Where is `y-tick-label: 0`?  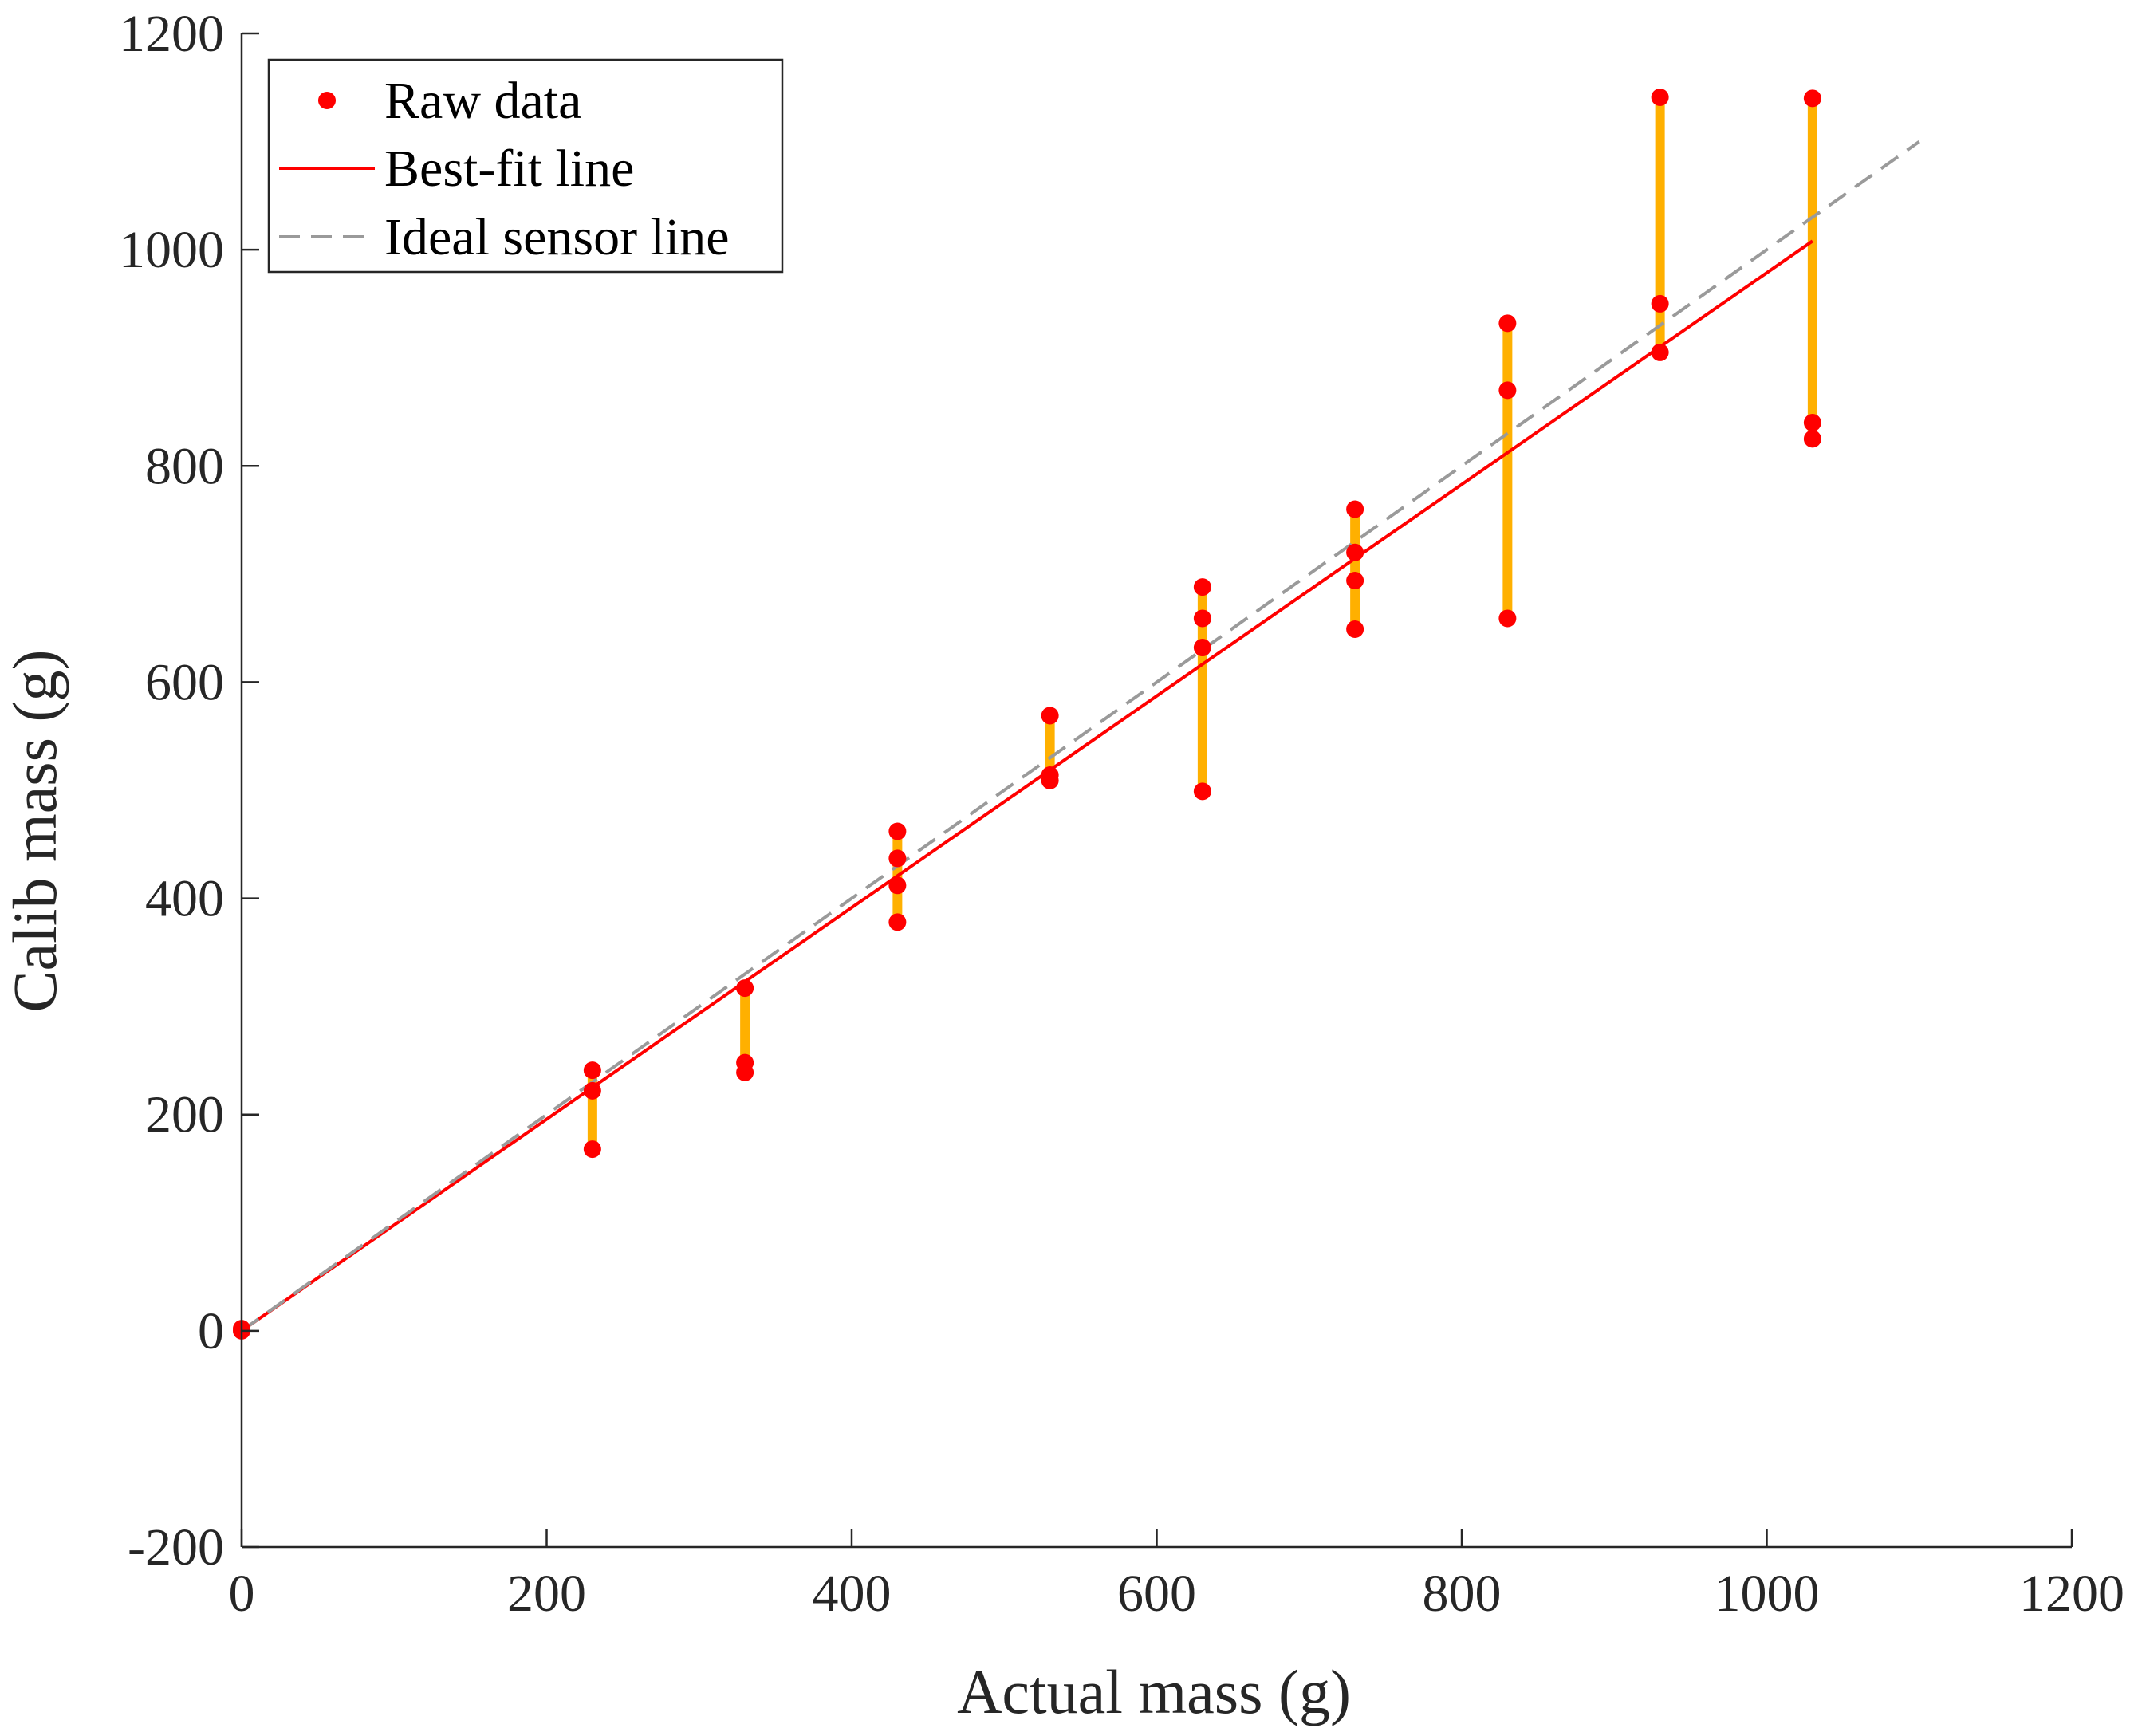 y-tick-label: 0 is located at coordinates (211, 1331).